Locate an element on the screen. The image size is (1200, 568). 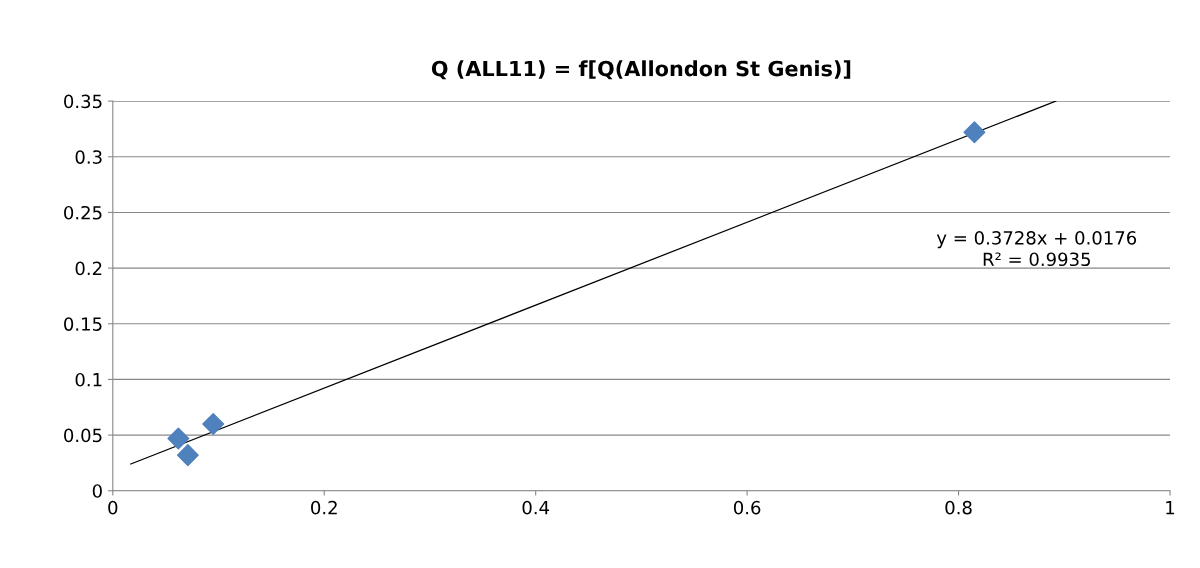
x-tick-label: 0.2 is located at coordinates (324, 507).